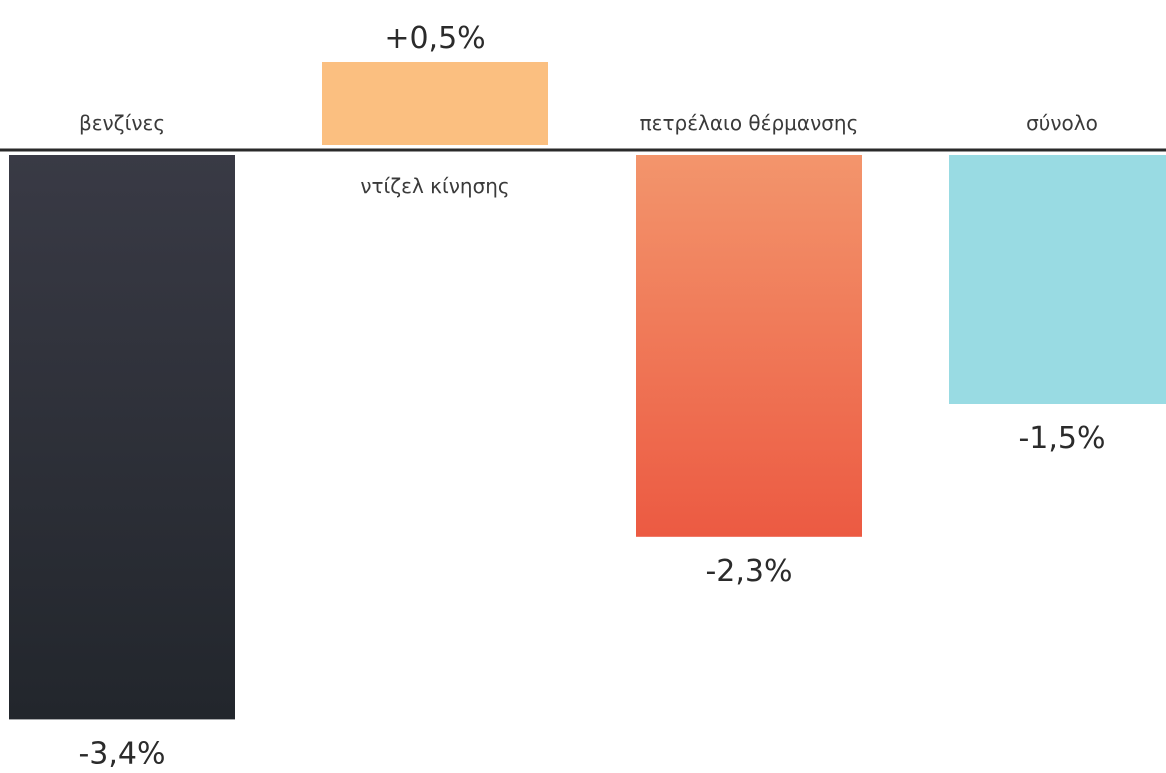  What do you see at coordinates (434, 38) in the screenshot?
I see `value-label-1: +0,5%` at bounding box center [434, 38].